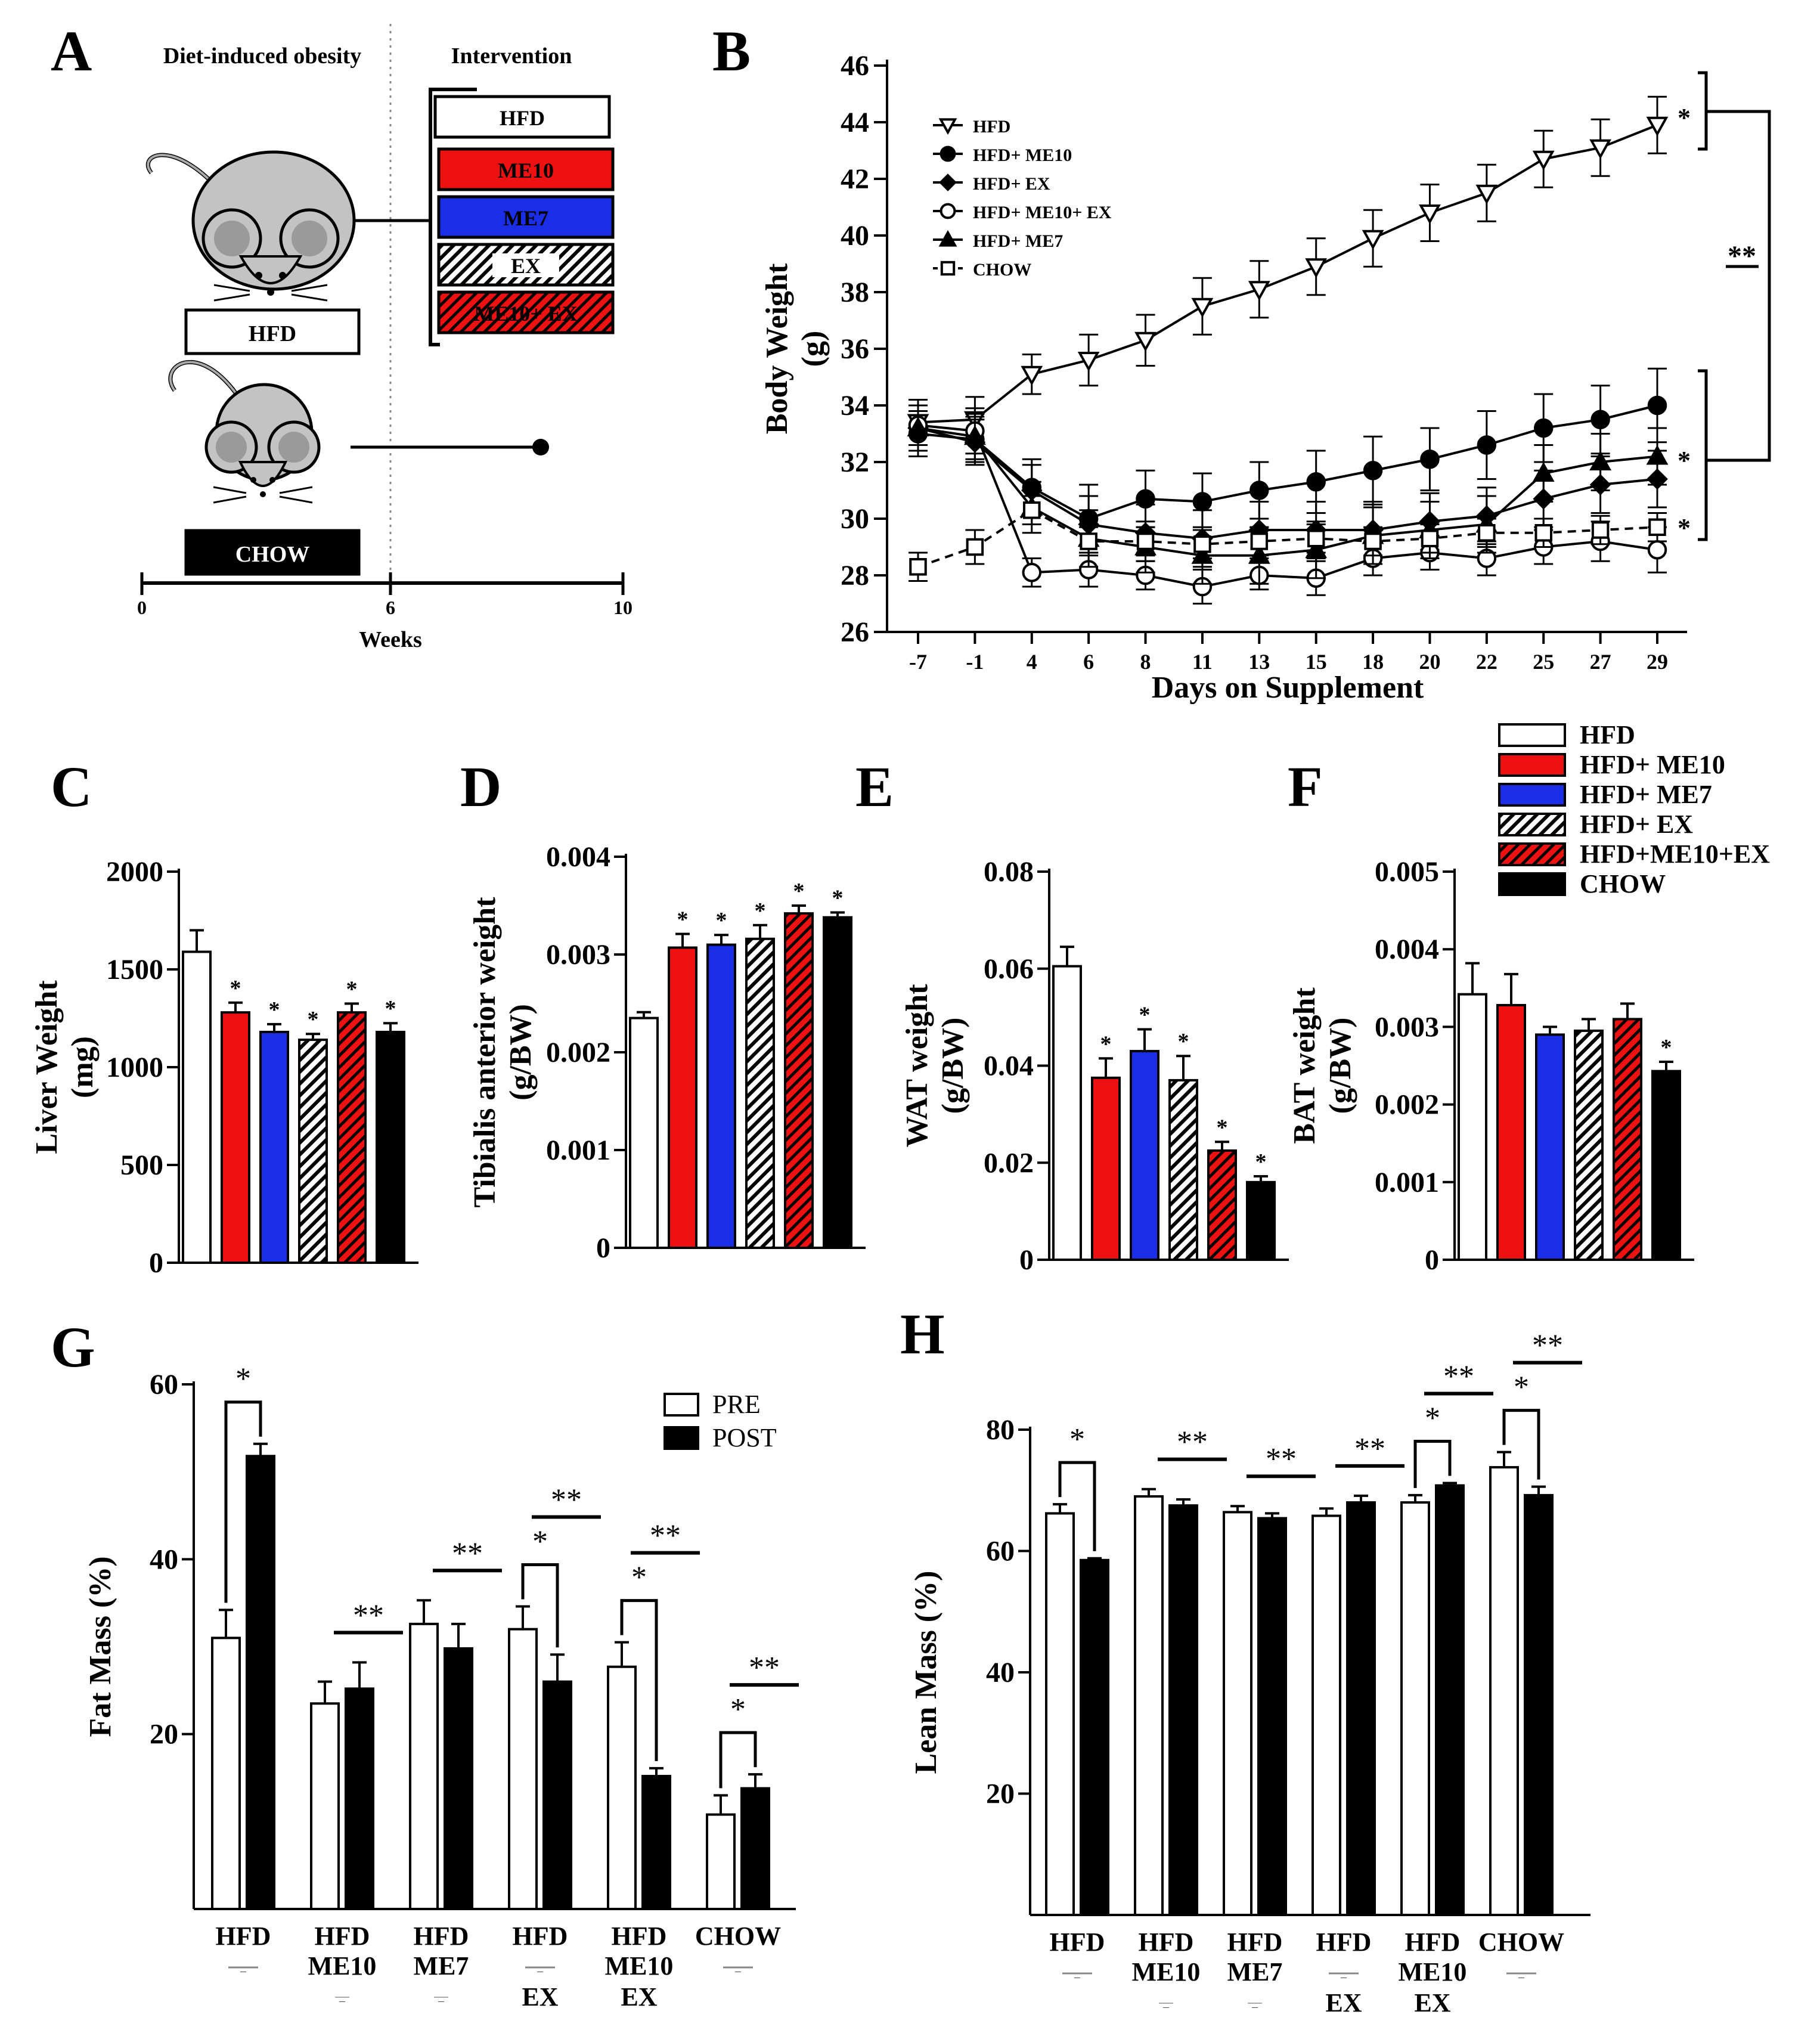 The height and width of the screenshot is (2033, 1820). What do you see at coordinates (1323, 1065) in the screenshot?
I see `y-axis-label: BAT weight (g/BW)` at bounding box center [1323, 1065].